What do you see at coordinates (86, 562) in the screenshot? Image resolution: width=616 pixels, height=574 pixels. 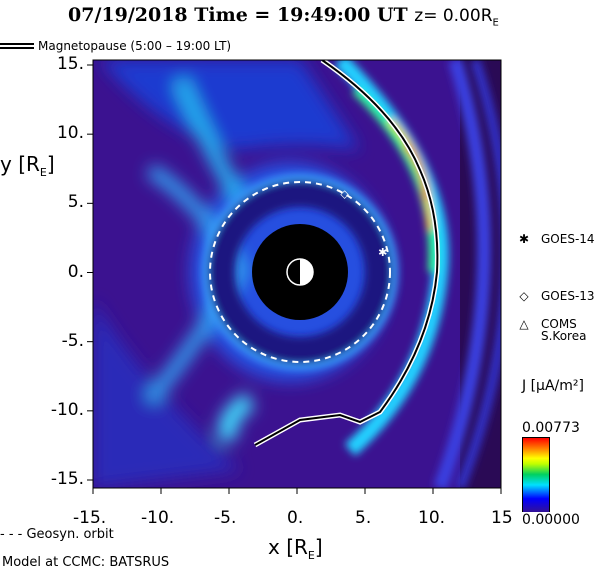 I see `model-credit: Model at CCMC: BATSRUS` at bounding box center [86, 562].